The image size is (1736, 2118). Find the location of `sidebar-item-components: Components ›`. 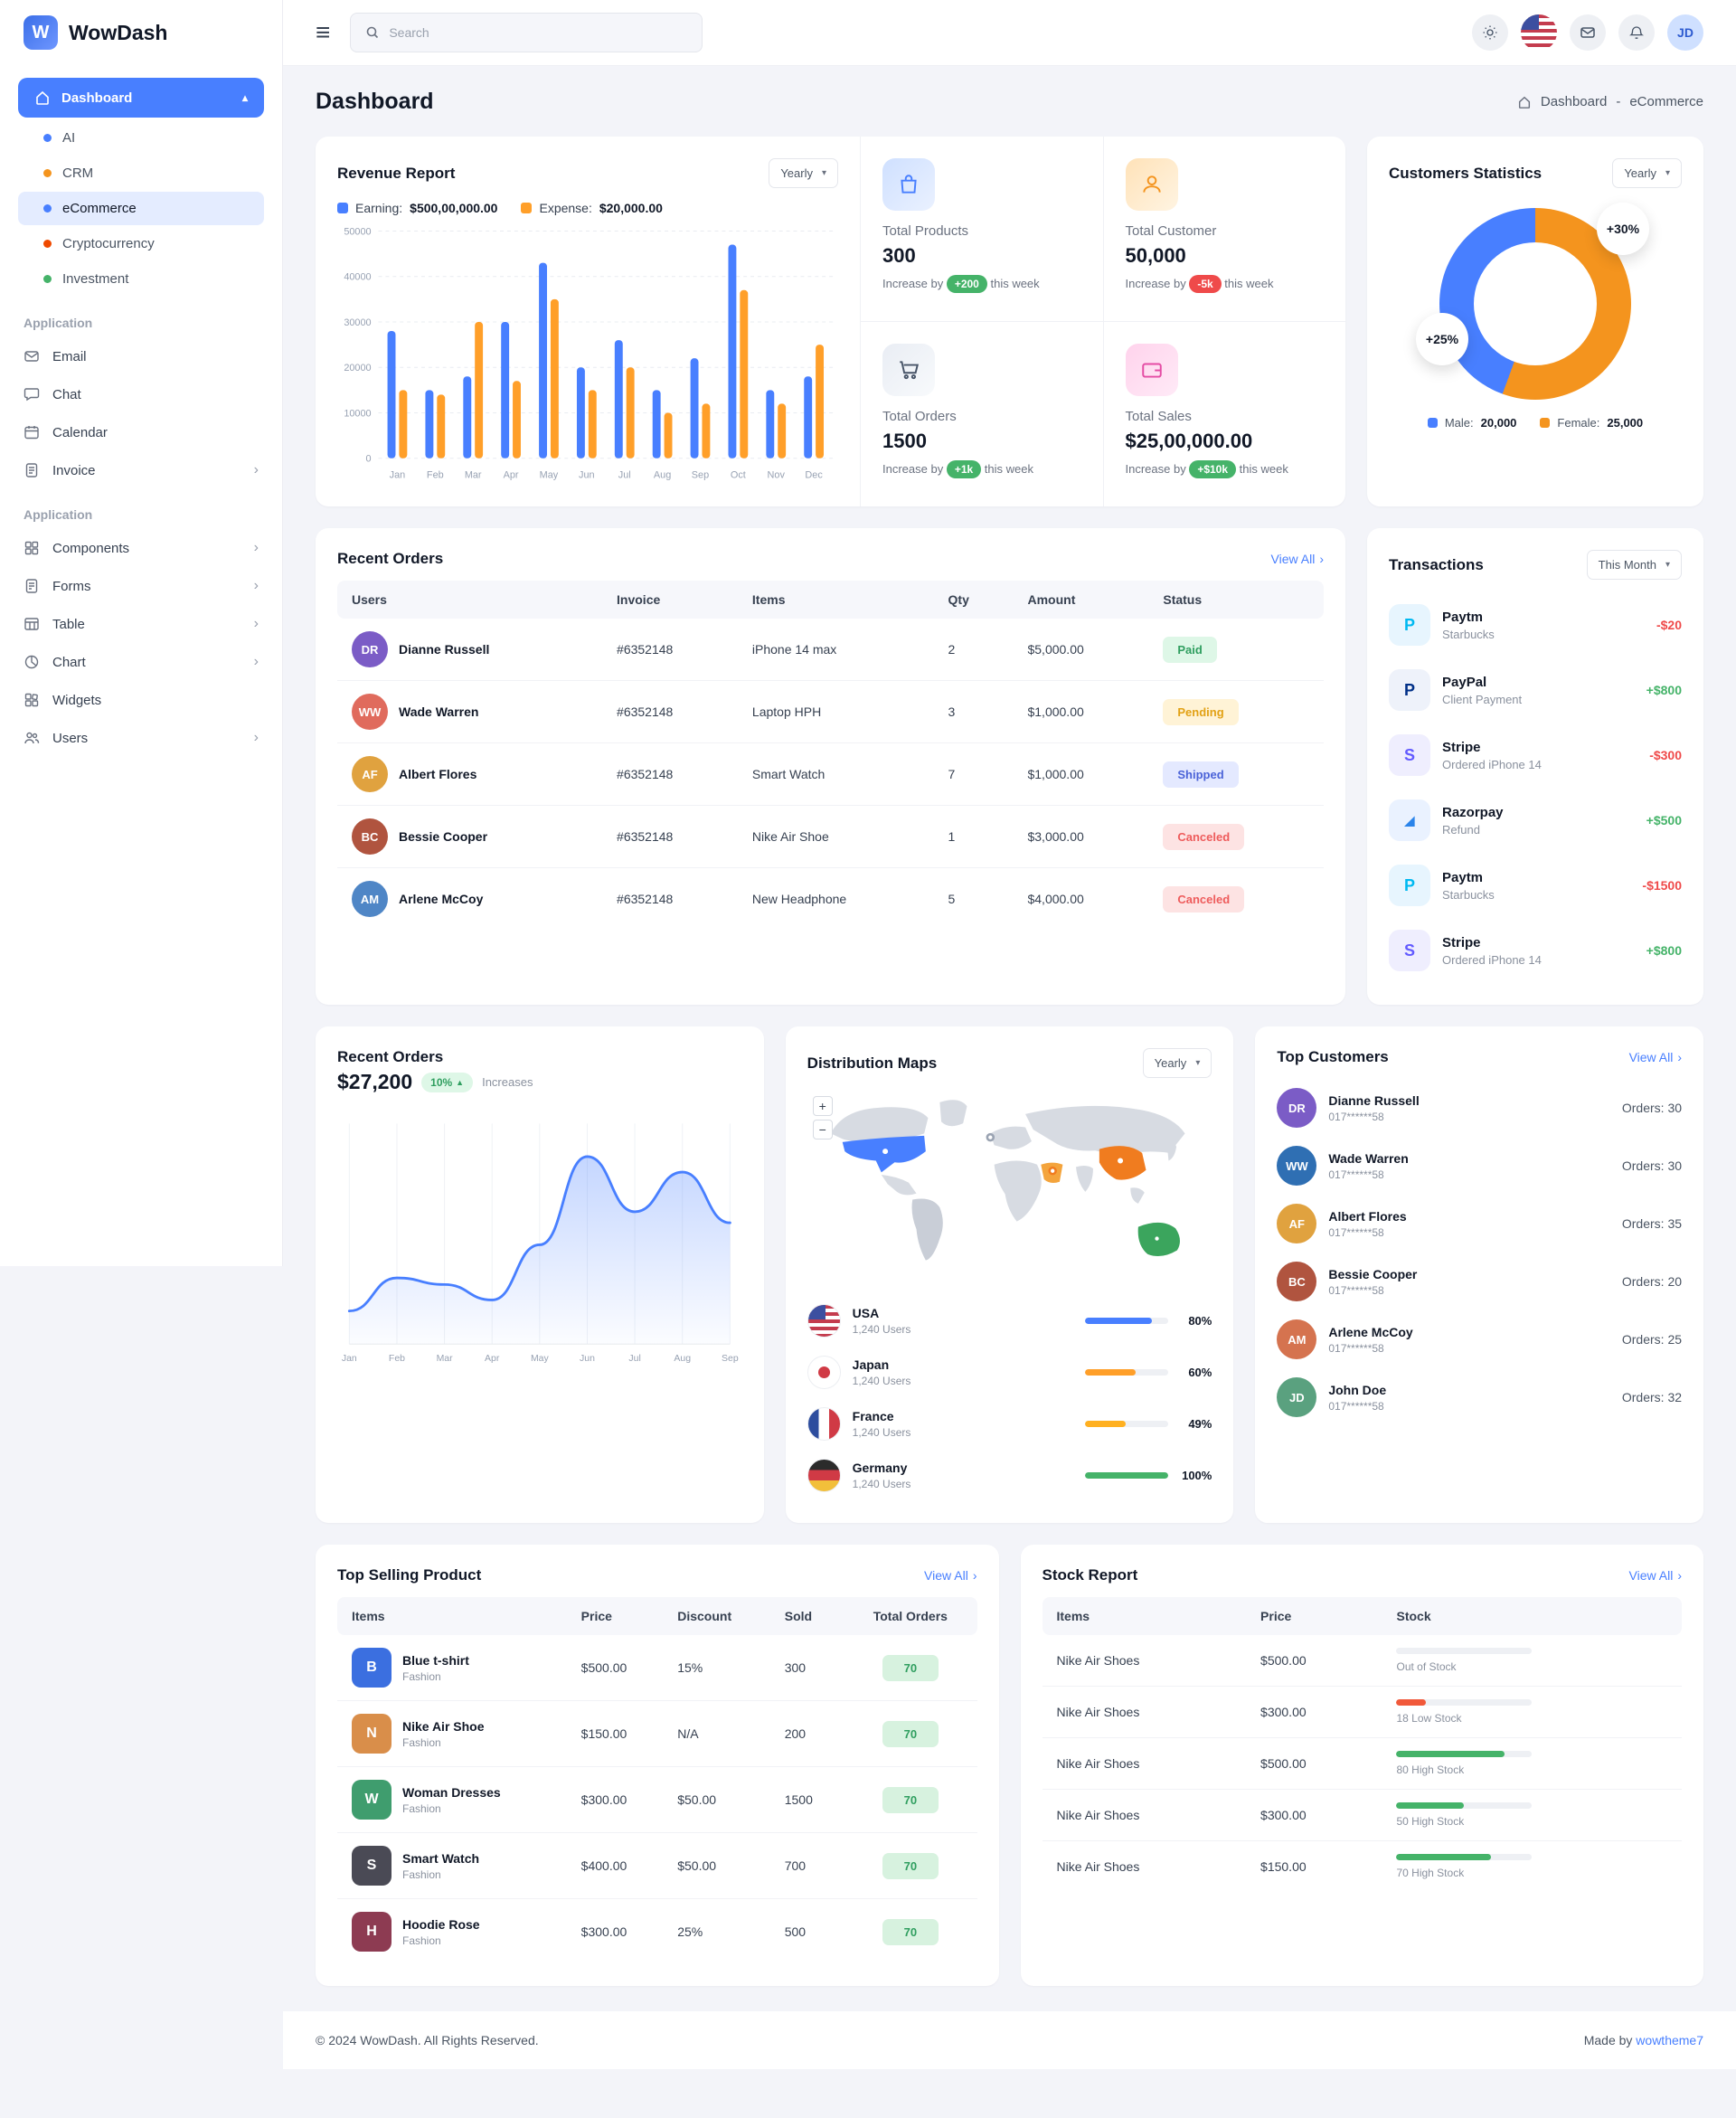

sidebar-item-components: Components › is located at coordinates (141, 548).